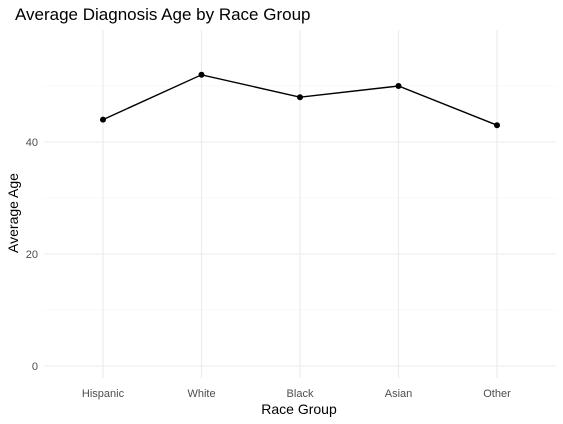 This screenshot has height=424, width=563. What do you see at coordinates (399, 394) in the screenshot?
I see `x-tick-label: Asian` at bounding box center [399, 394].